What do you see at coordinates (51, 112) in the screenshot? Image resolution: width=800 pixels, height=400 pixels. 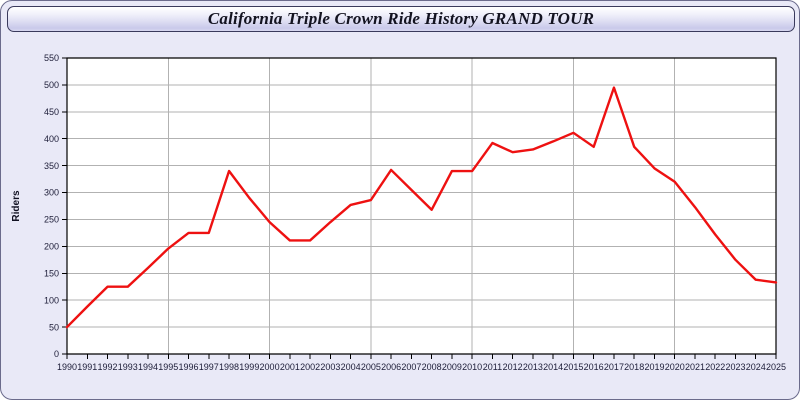 I see `y-tick-label: 450` at bounding box center [51, 112].